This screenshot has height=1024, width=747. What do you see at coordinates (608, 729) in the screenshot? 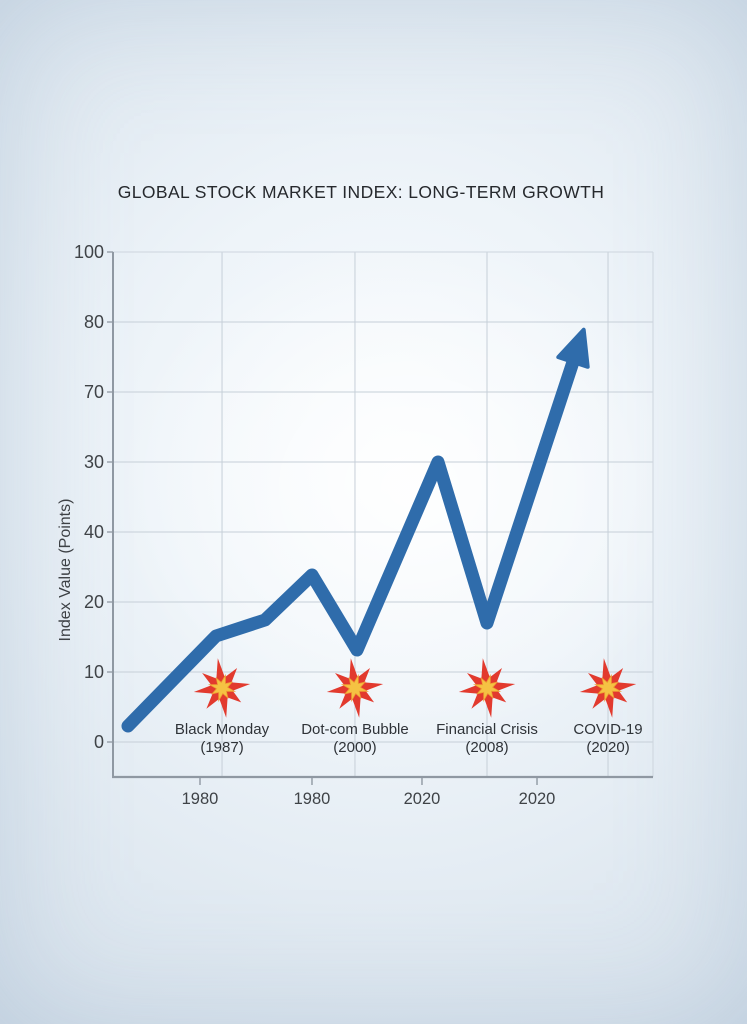
I see `event-annotation-label: COVID-19` at bounding box center [608, 729].